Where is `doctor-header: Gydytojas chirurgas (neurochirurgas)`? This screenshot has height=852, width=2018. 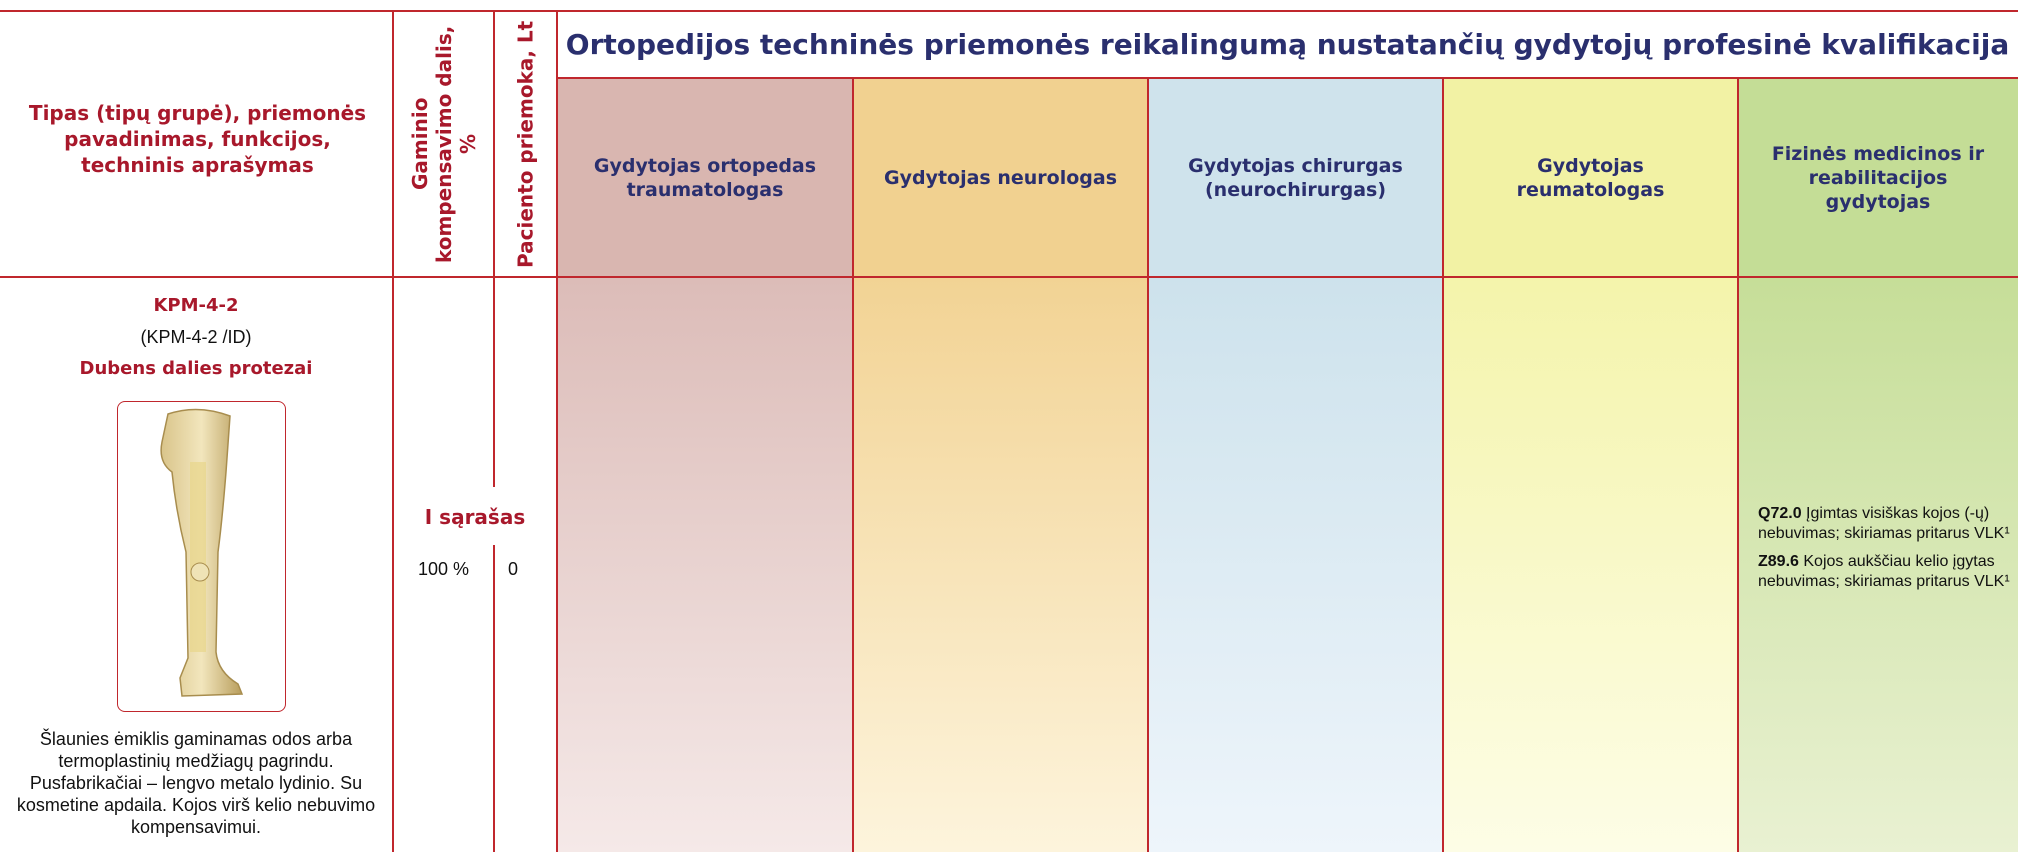
doctor-header: Gydytojas chirurgas (neurochirurgas) is located at coordinates (1295, 177).